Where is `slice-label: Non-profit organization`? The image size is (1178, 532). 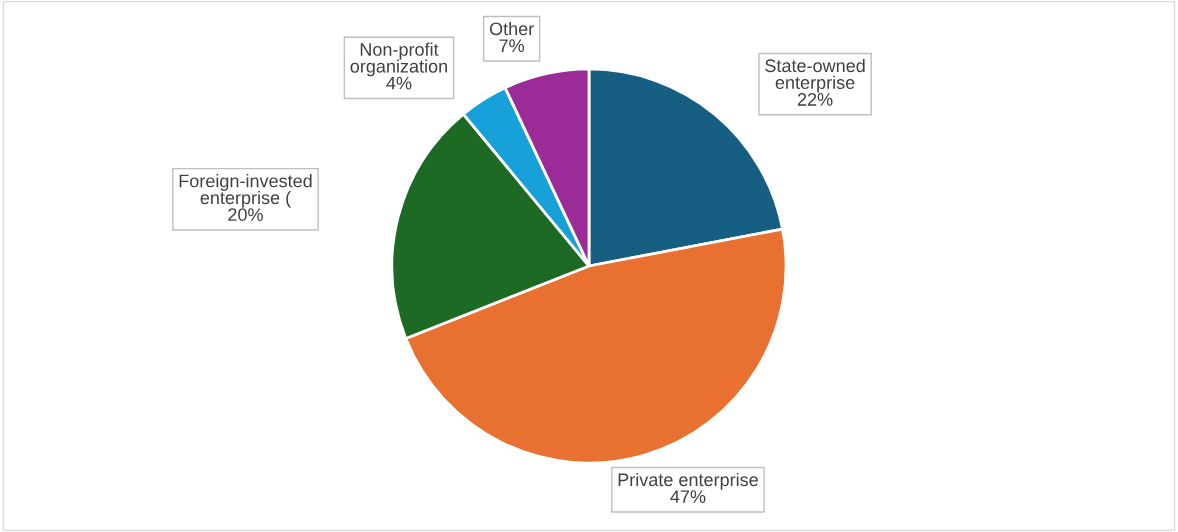
slice-label: Non-profit organization is located at coordinates (398, 59).